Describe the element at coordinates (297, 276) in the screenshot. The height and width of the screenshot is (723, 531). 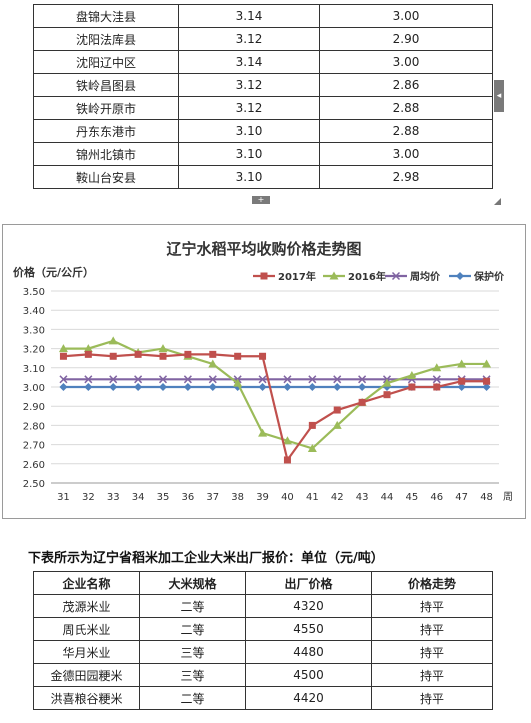
I see `legend-label: 2017年` at that location.